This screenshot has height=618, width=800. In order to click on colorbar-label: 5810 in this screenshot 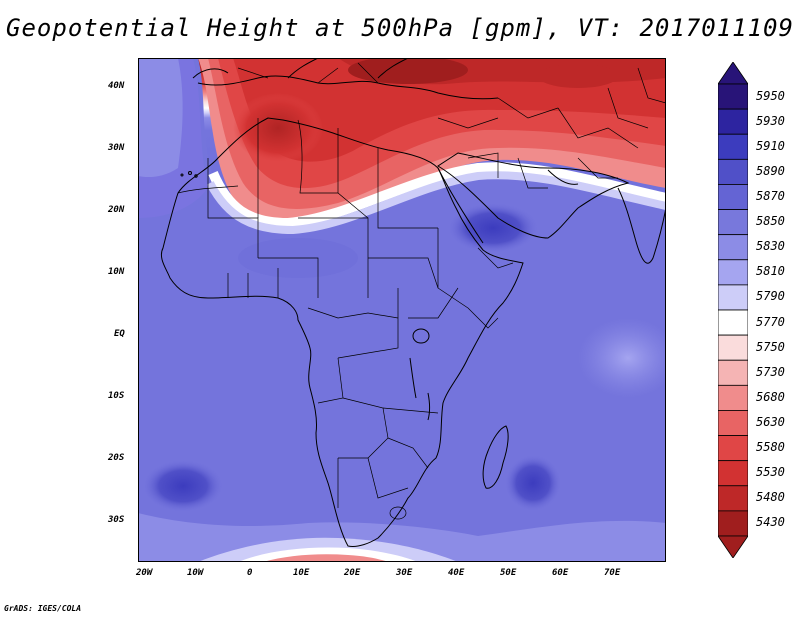, I will do `click(770, 271)`.